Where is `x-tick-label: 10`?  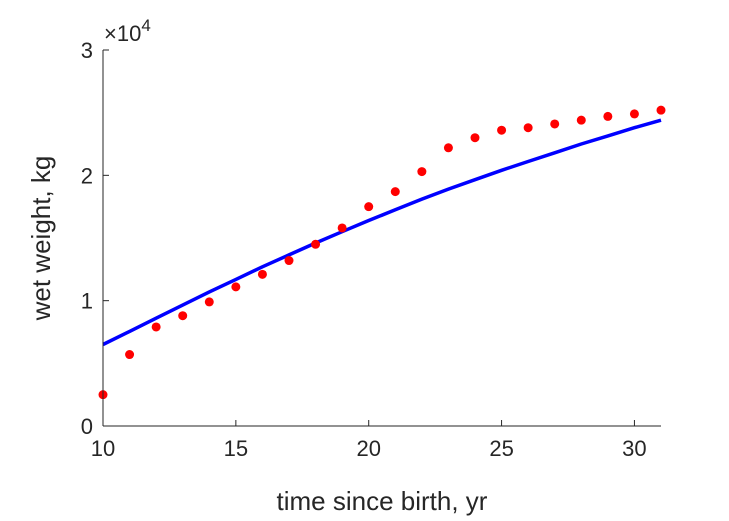
x-tick-label: 10 is located at coordinates (103, 448).